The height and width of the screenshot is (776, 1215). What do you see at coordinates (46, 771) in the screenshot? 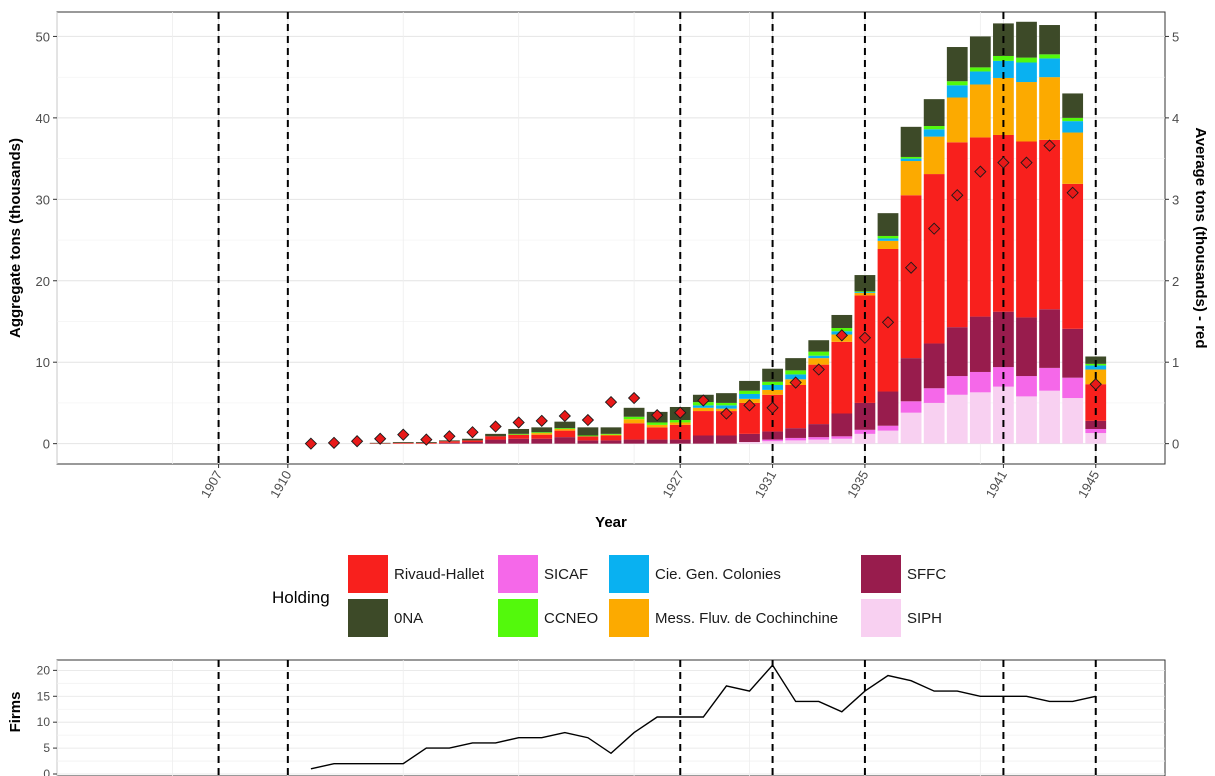
I see `firms-tick-label: 0` at bounding box center [46, 771].